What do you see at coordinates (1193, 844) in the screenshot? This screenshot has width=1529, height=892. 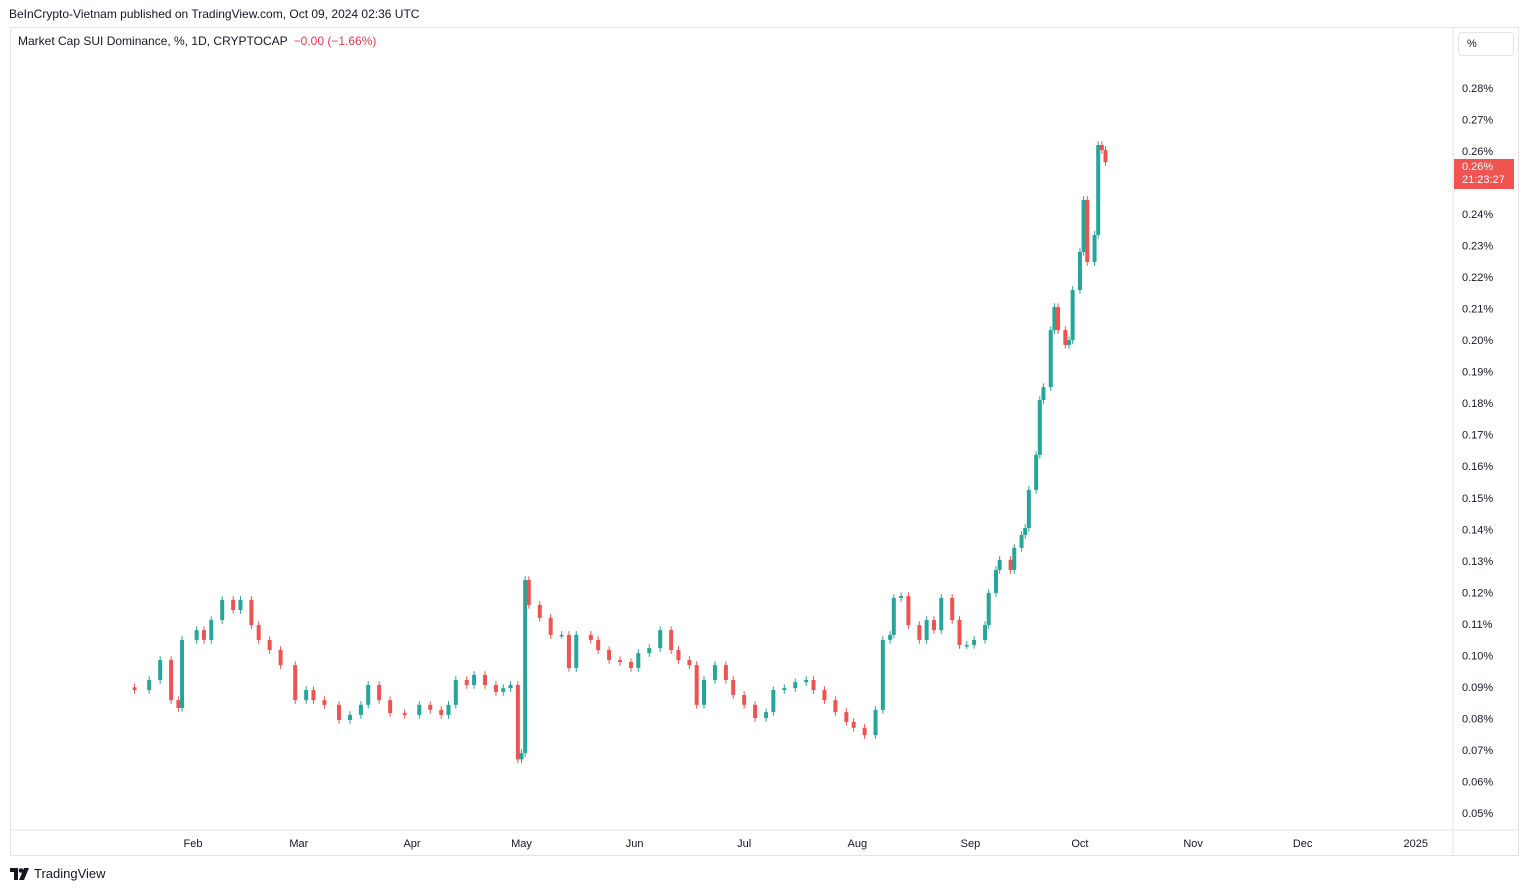 I see `time-tick-label: Nov` at bounding box center [1193, 844].